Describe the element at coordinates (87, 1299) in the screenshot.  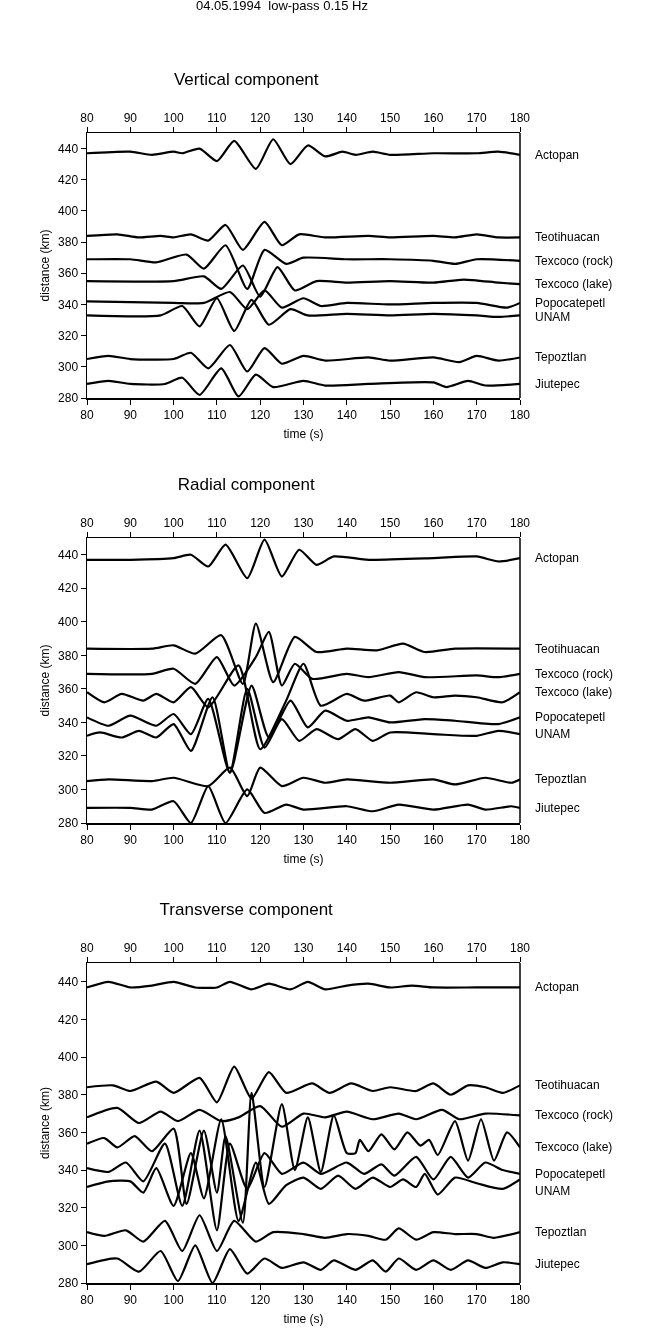
I see `x2-tick-label: 80` at that location.